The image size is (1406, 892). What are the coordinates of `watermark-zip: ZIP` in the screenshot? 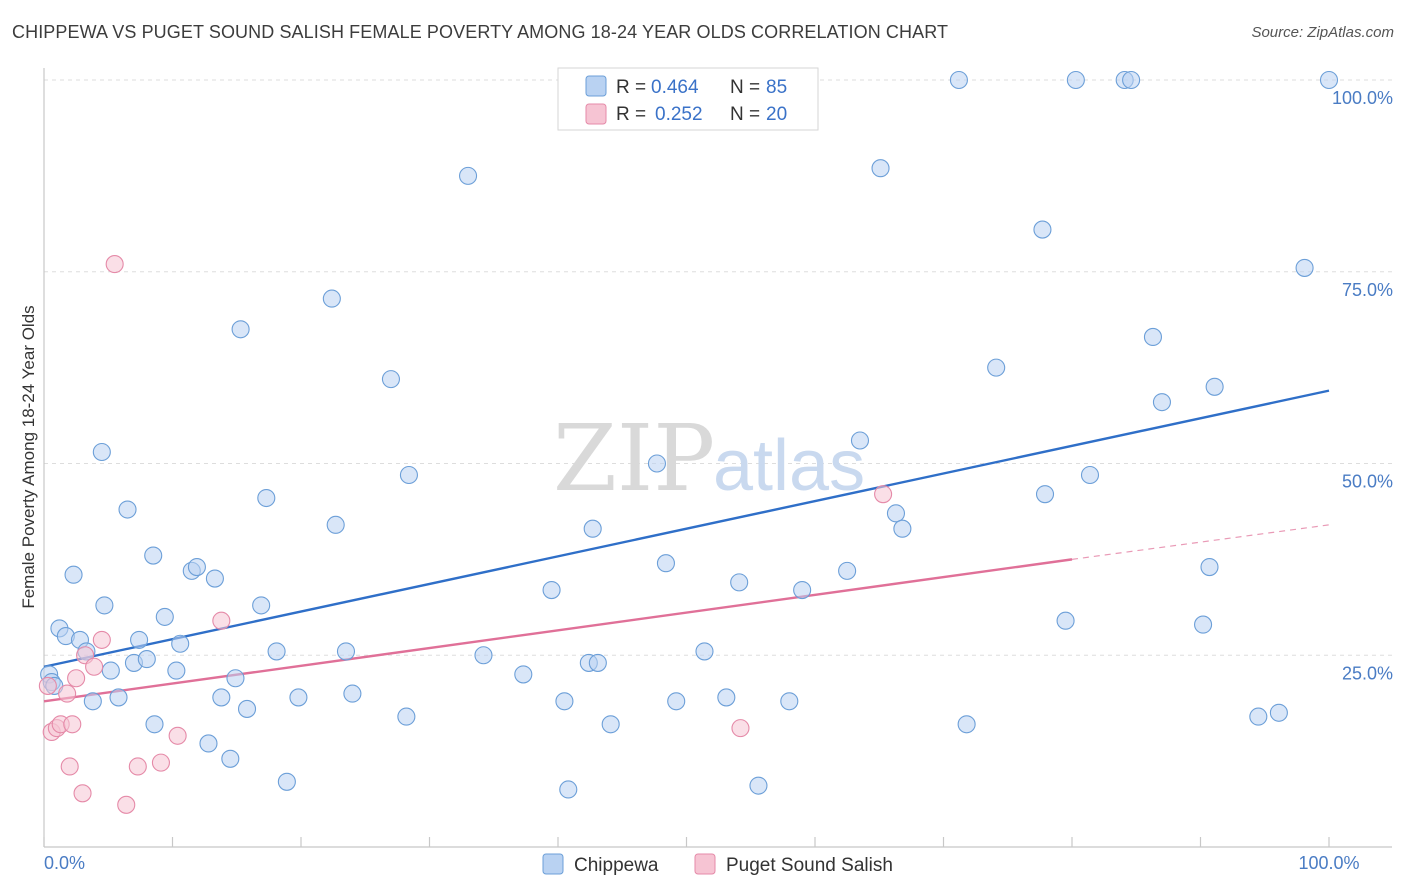 It's located at (634, 458).